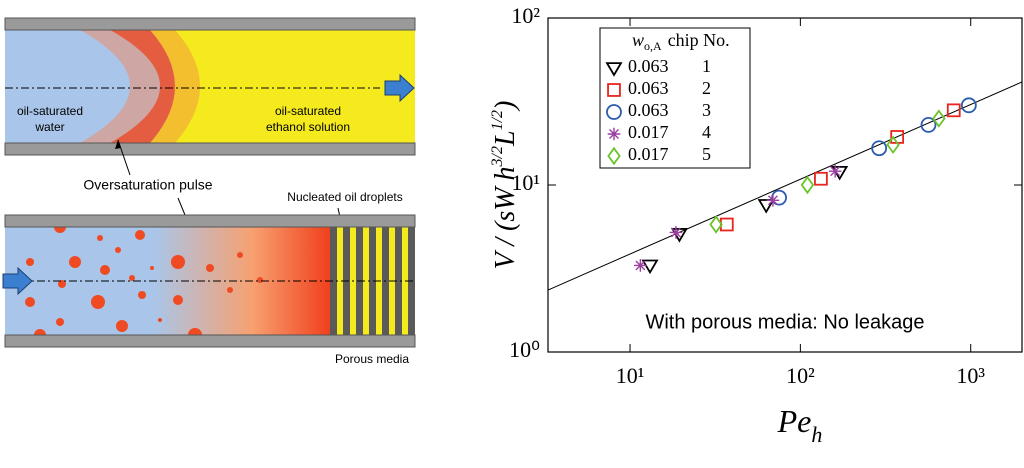 This screenshot has height=468, width=1024. I want to click on y-axis-label: V / (sW h3/2L1/2), so click(505, 185).